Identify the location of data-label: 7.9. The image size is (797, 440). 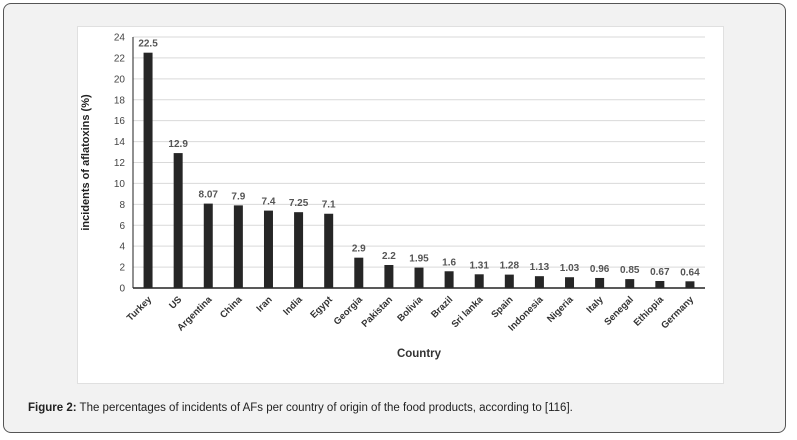
(238, 196).